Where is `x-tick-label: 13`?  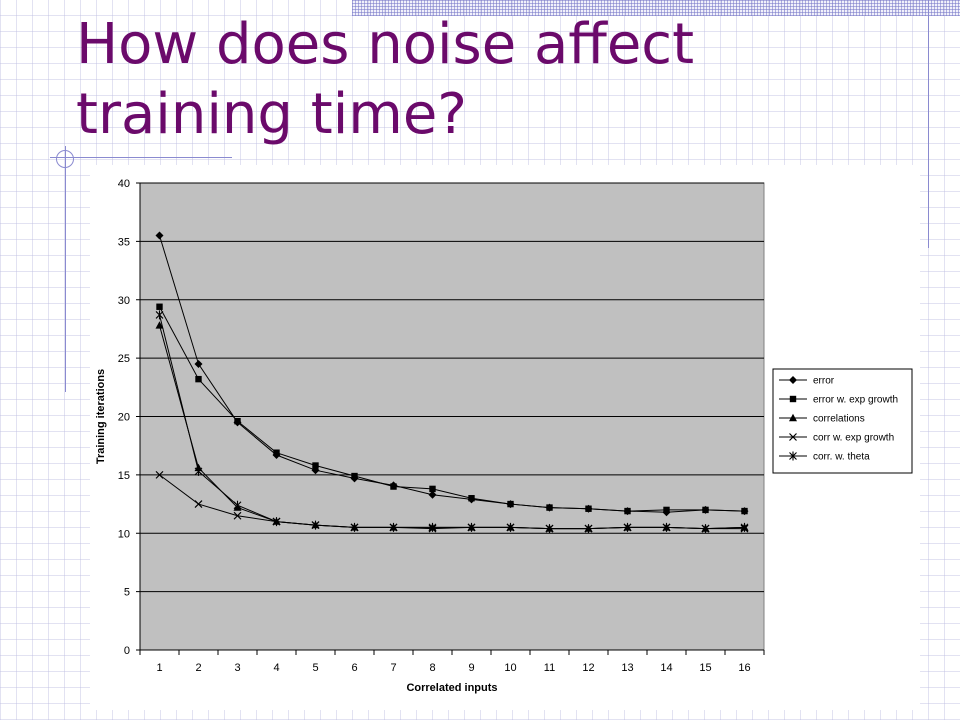 x-tick-label: 13 is located at coordinates (627, 668).